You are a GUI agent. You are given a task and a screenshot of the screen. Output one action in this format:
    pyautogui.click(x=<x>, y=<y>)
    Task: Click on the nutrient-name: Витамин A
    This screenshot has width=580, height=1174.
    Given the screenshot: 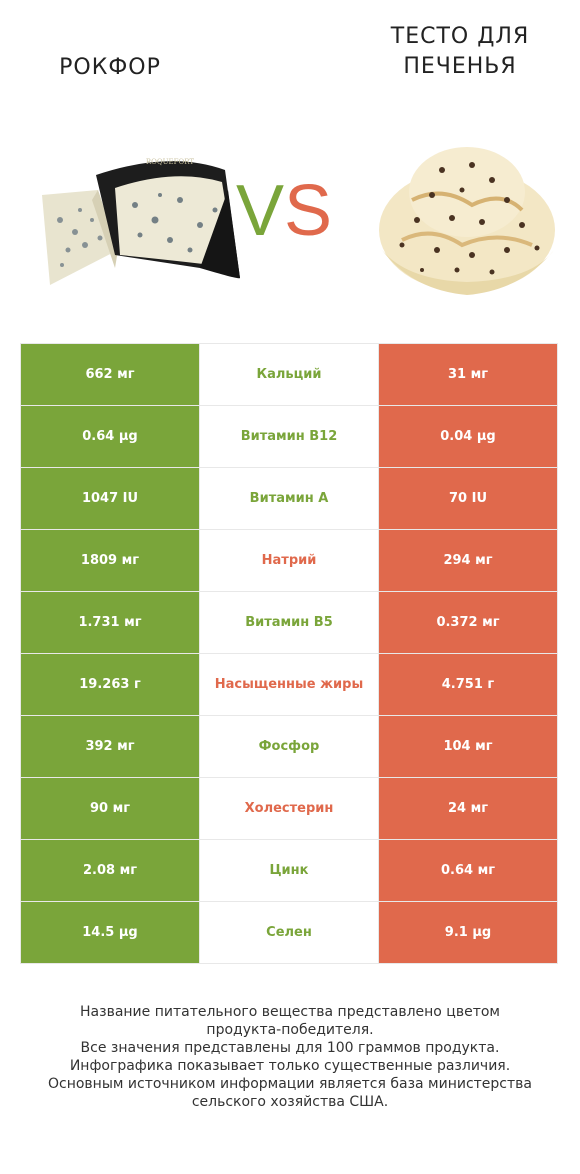 What is the action you would take?
    pyautogui.click(x=289, y=498)
    